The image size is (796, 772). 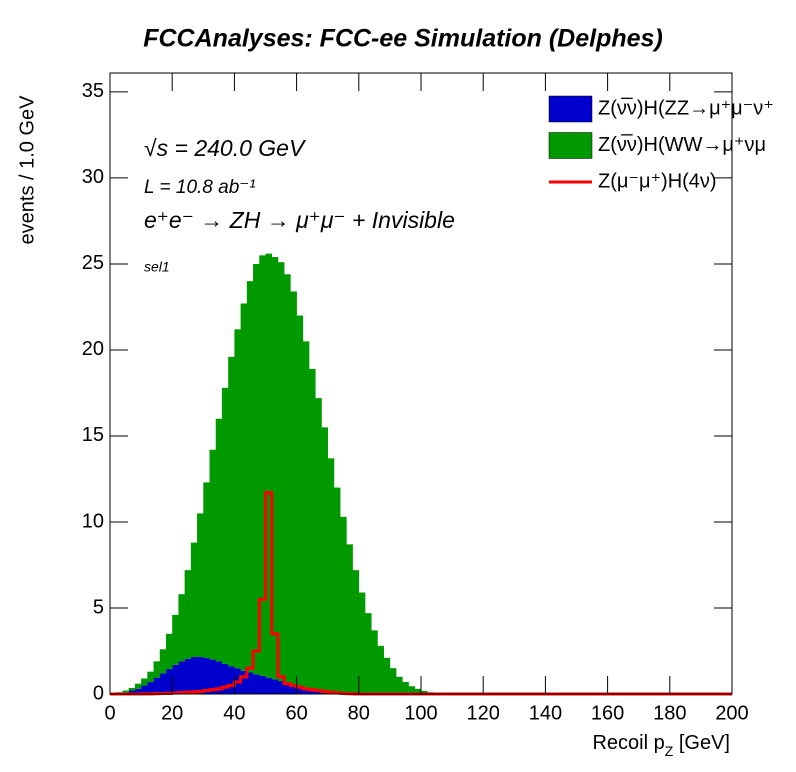 What do you see at coordinates (296, 713) in the screenshot?
I see `x-tick-label: 60` at bounding box center [296, 713].